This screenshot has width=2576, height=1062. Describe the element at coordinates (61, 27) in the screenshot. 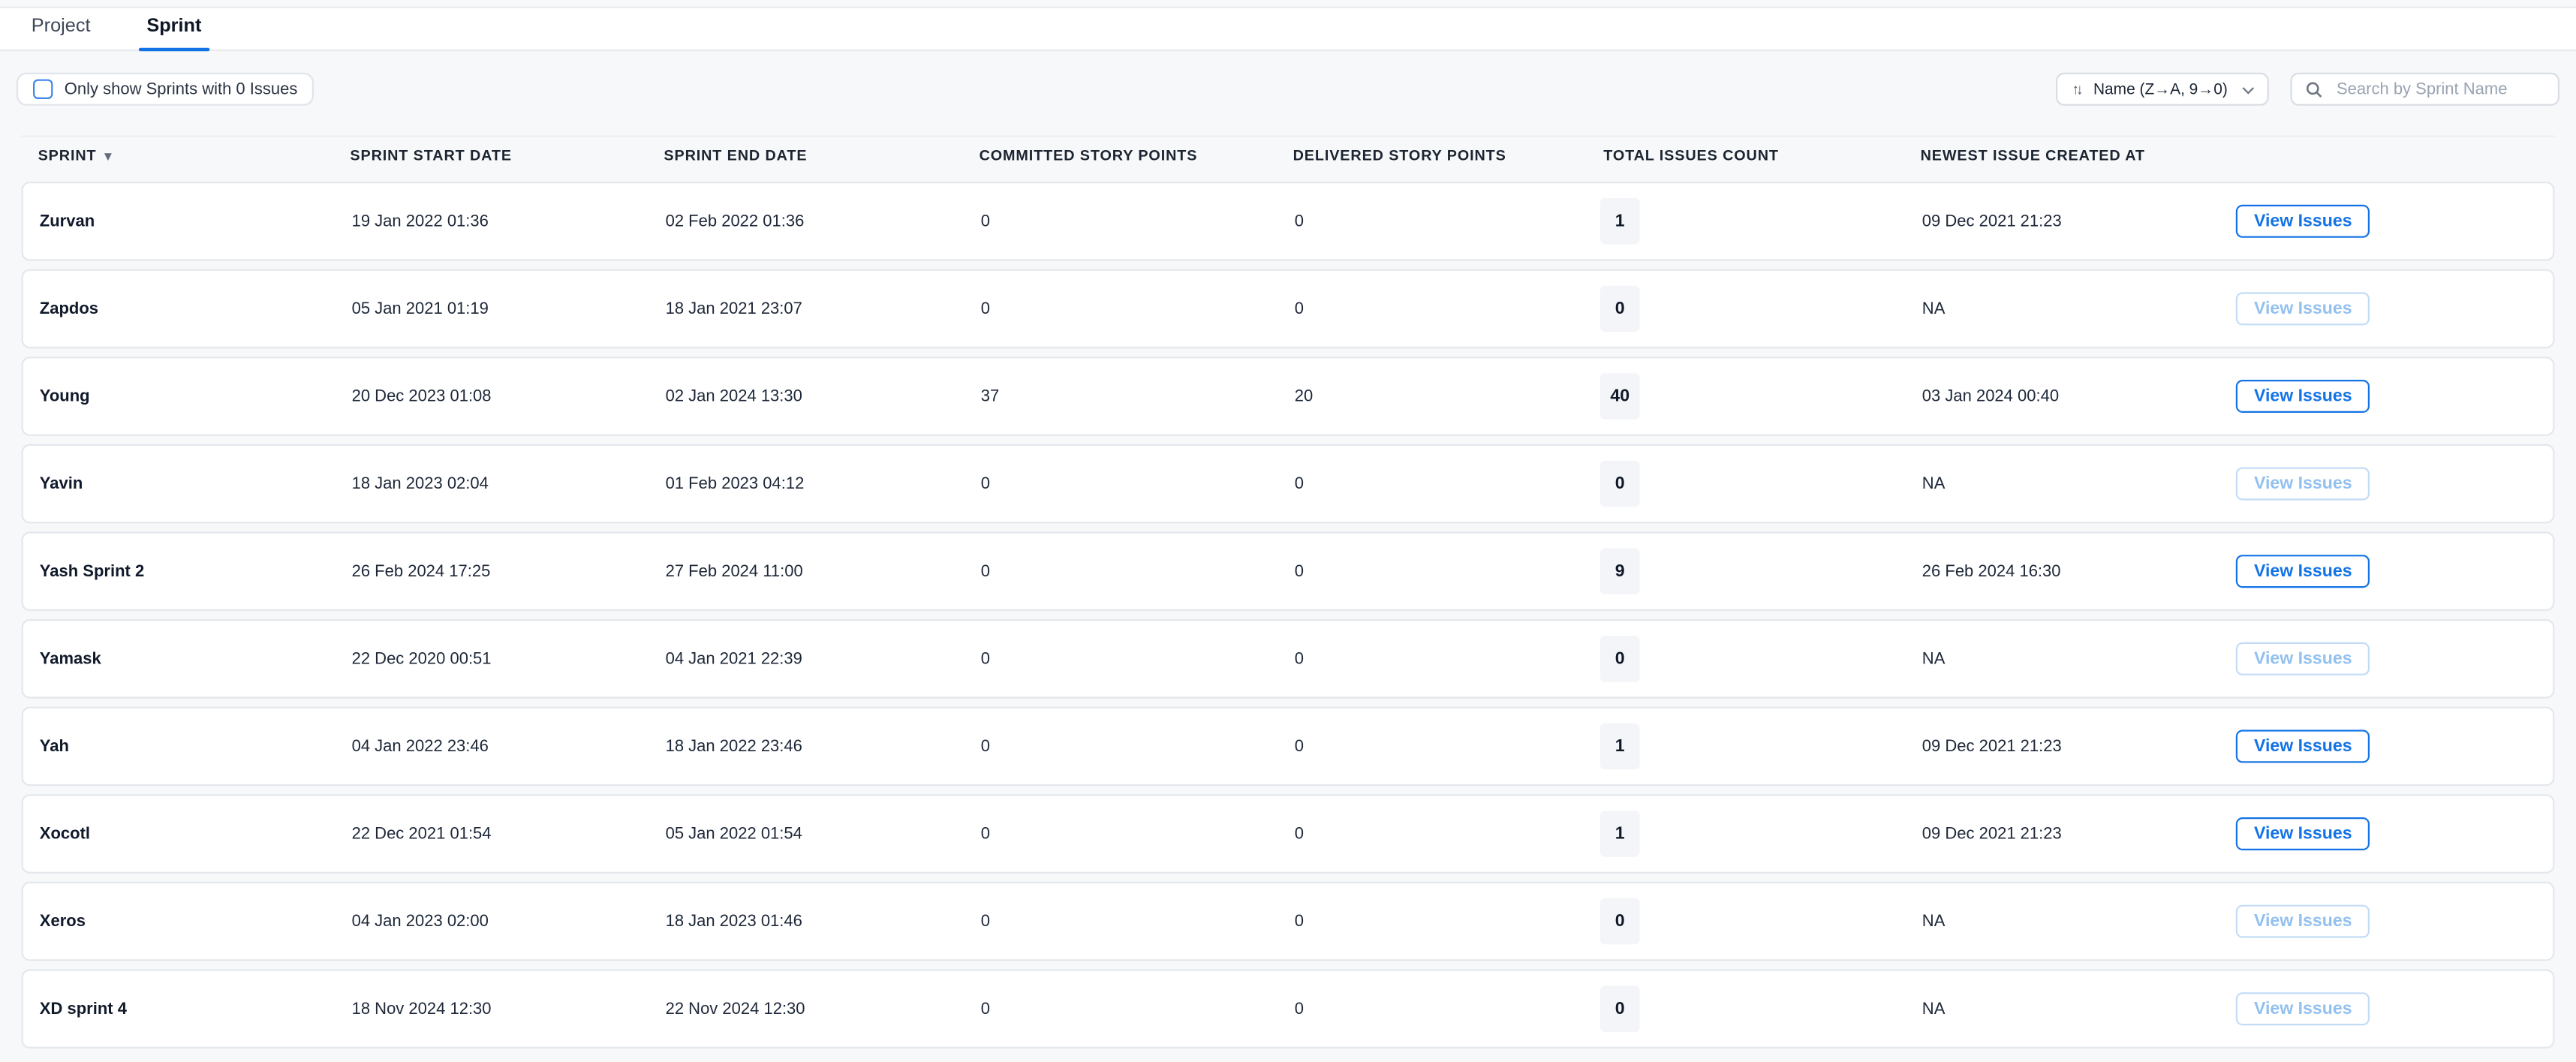

I see `tab-project: Project` at that location.